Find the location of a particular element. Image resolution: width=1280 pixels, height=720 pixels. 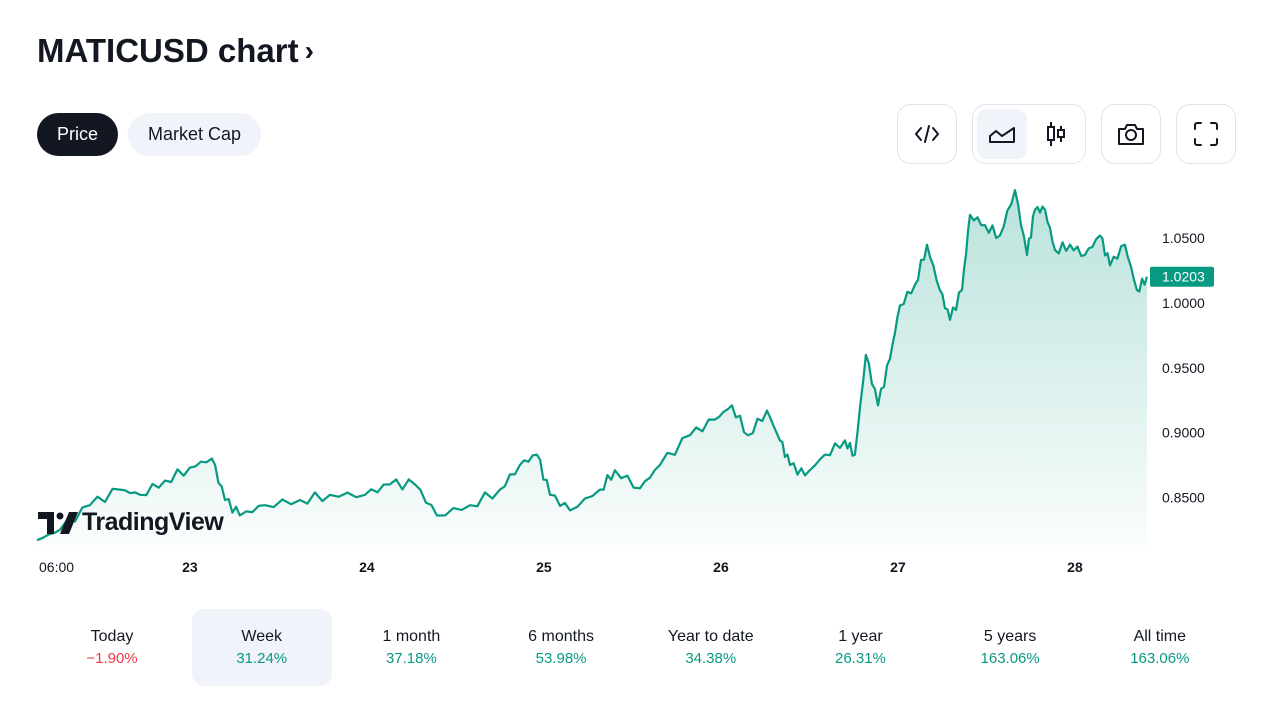

tab-price: Price is located at coordinates (78, 134).